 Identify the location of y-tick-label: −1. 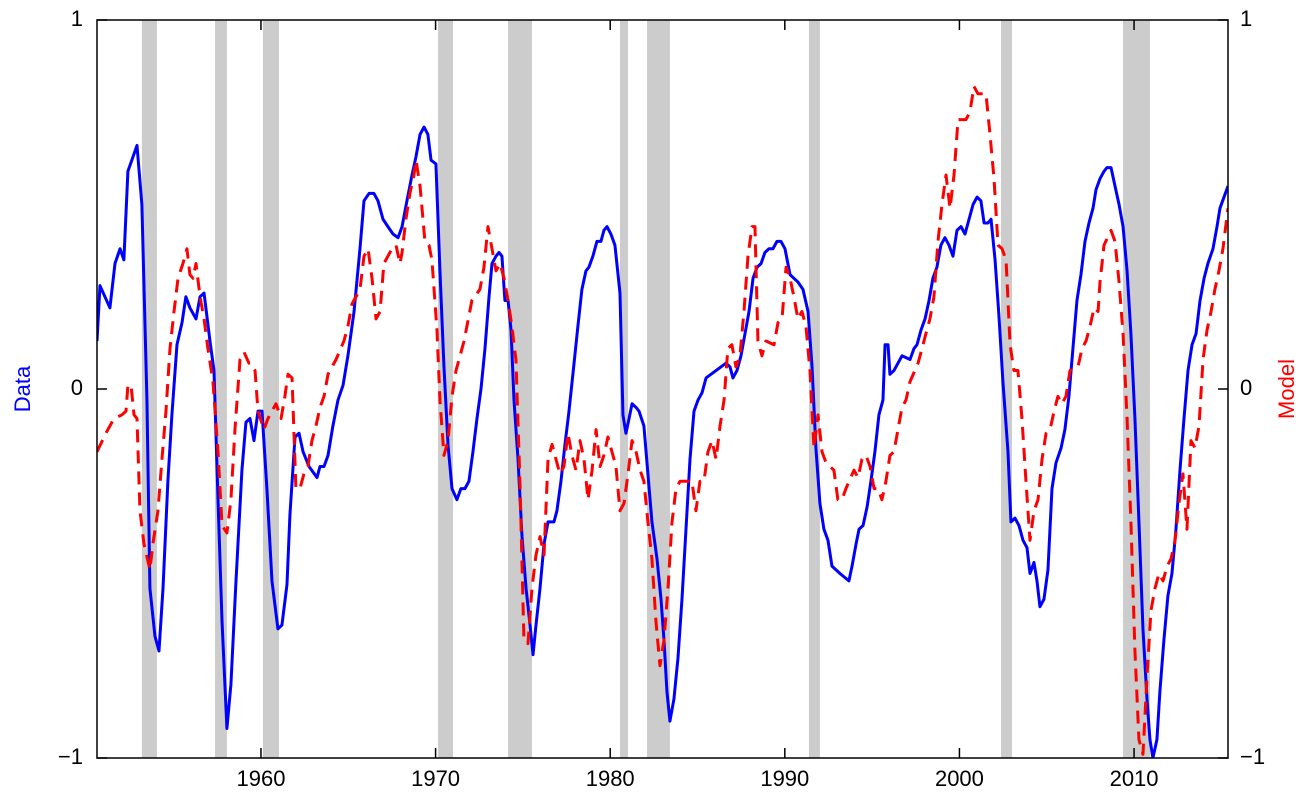
(70, 756).